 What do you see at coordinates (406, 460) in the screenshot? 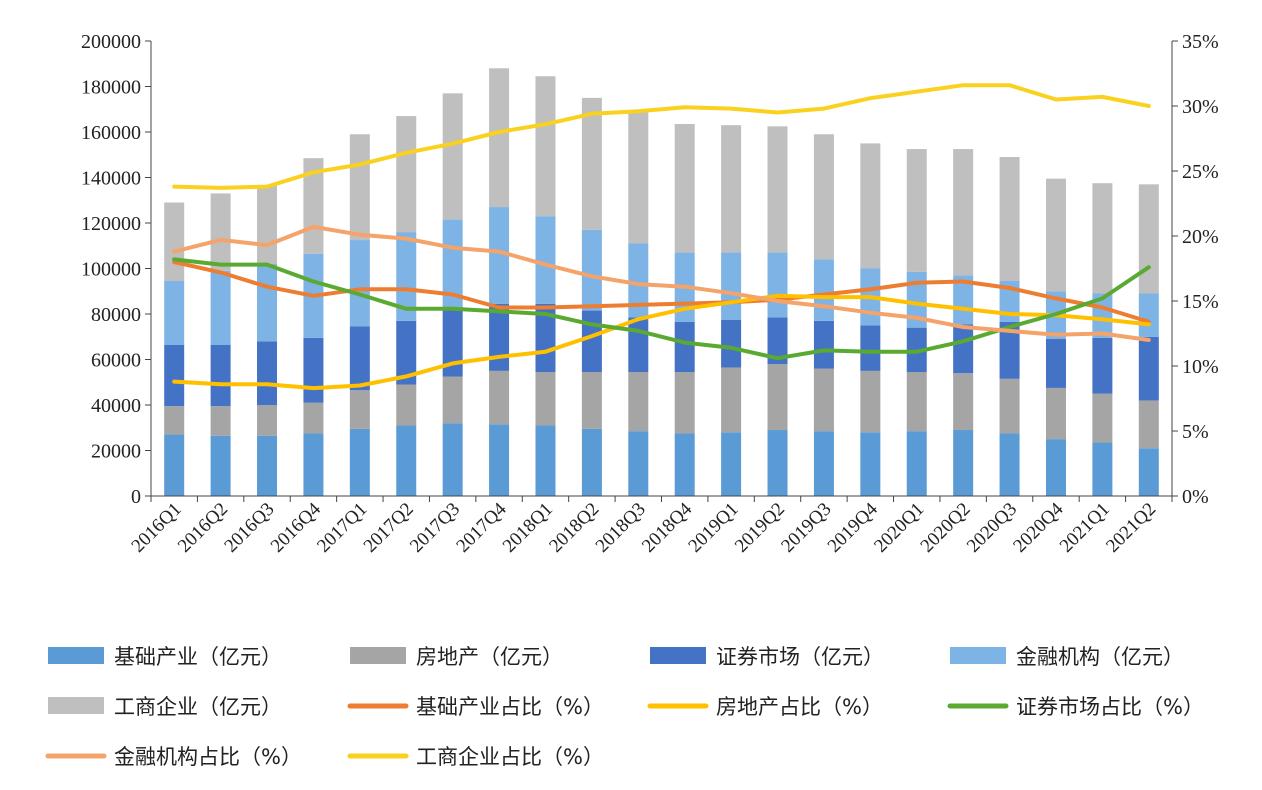
I see `bar-segment-s0-2017Q2` at bounding box center [406, 460].